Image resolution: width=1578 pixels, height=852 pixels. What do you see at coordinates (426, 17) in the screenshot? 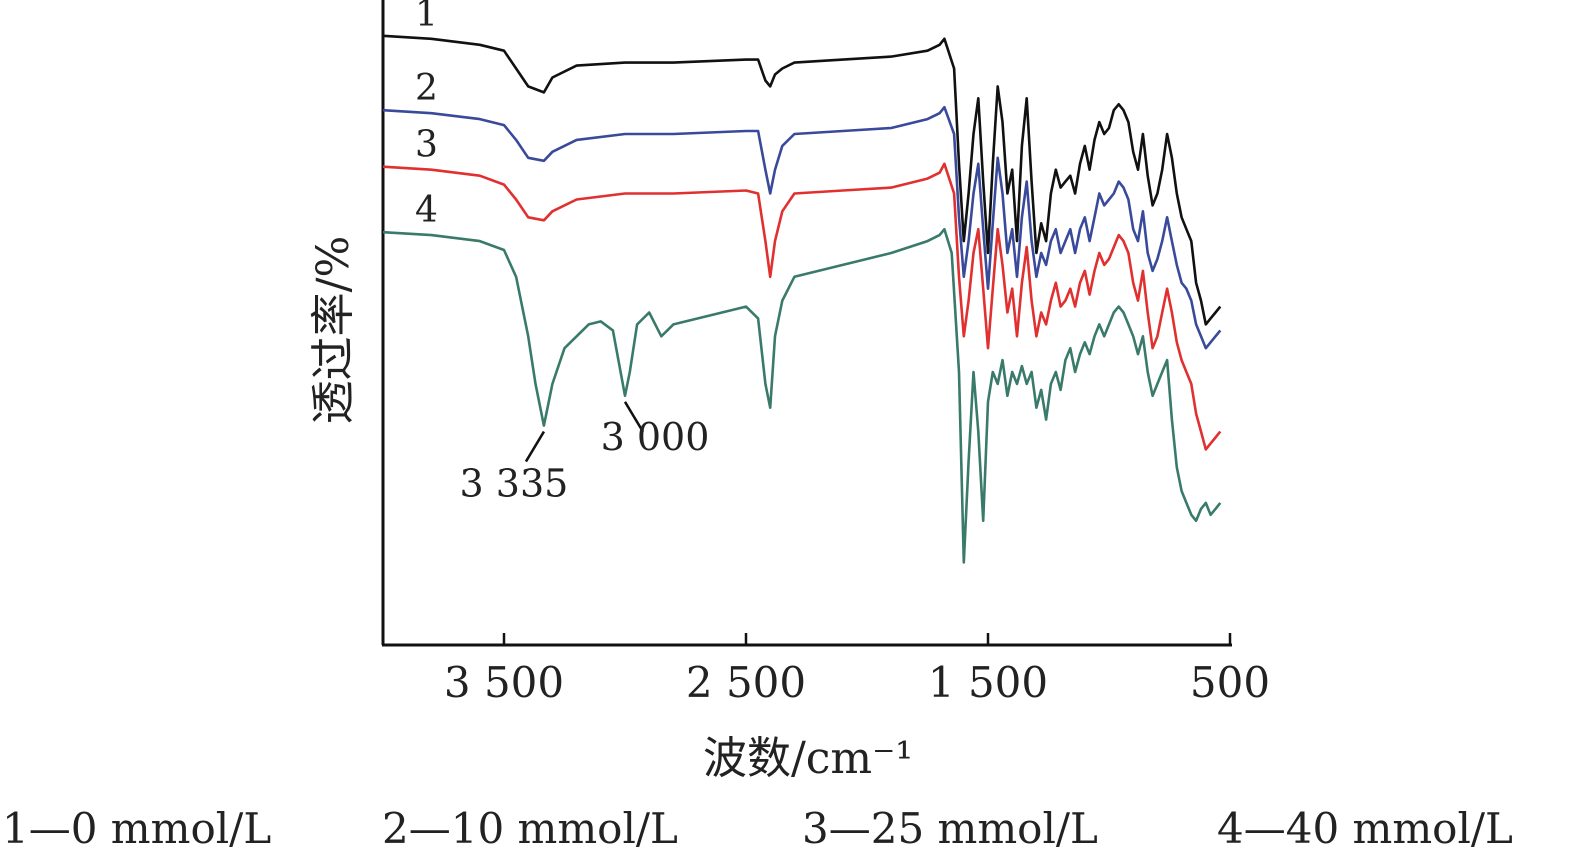
I see `curve-label-1: 1` at bounding box center [426, 17].